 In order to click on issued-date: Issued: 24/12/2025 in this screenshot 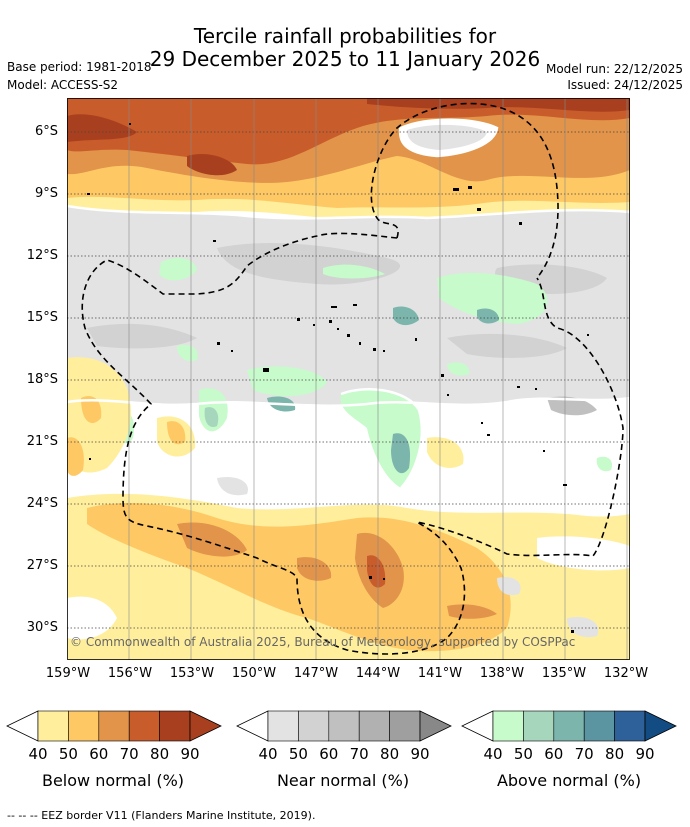, I will do `click(625, 85)`.